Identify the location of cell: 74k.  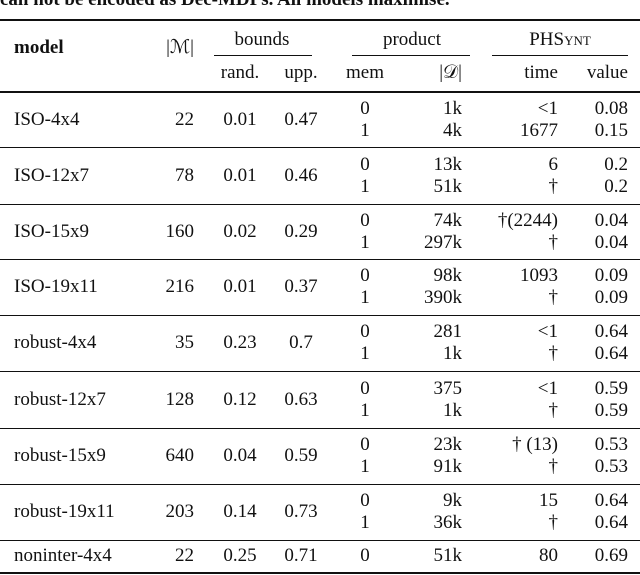
(448, 220).